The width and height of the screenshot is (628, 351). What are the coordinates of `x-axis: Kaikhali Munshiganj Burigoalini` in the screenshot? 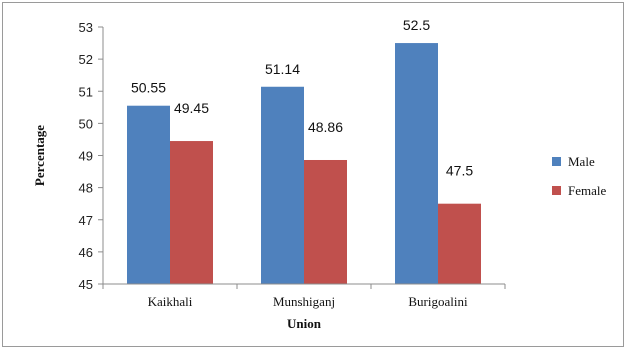 It's located at (304, 296).